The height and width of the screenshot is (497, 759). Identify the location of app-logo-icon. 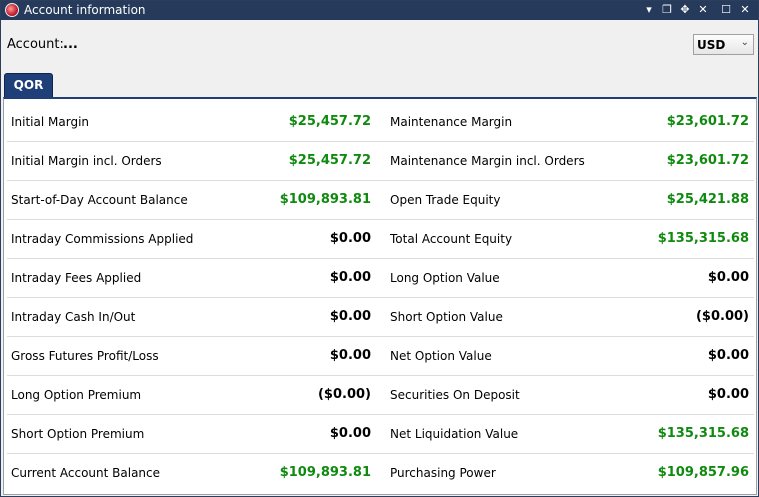
(12, 10).